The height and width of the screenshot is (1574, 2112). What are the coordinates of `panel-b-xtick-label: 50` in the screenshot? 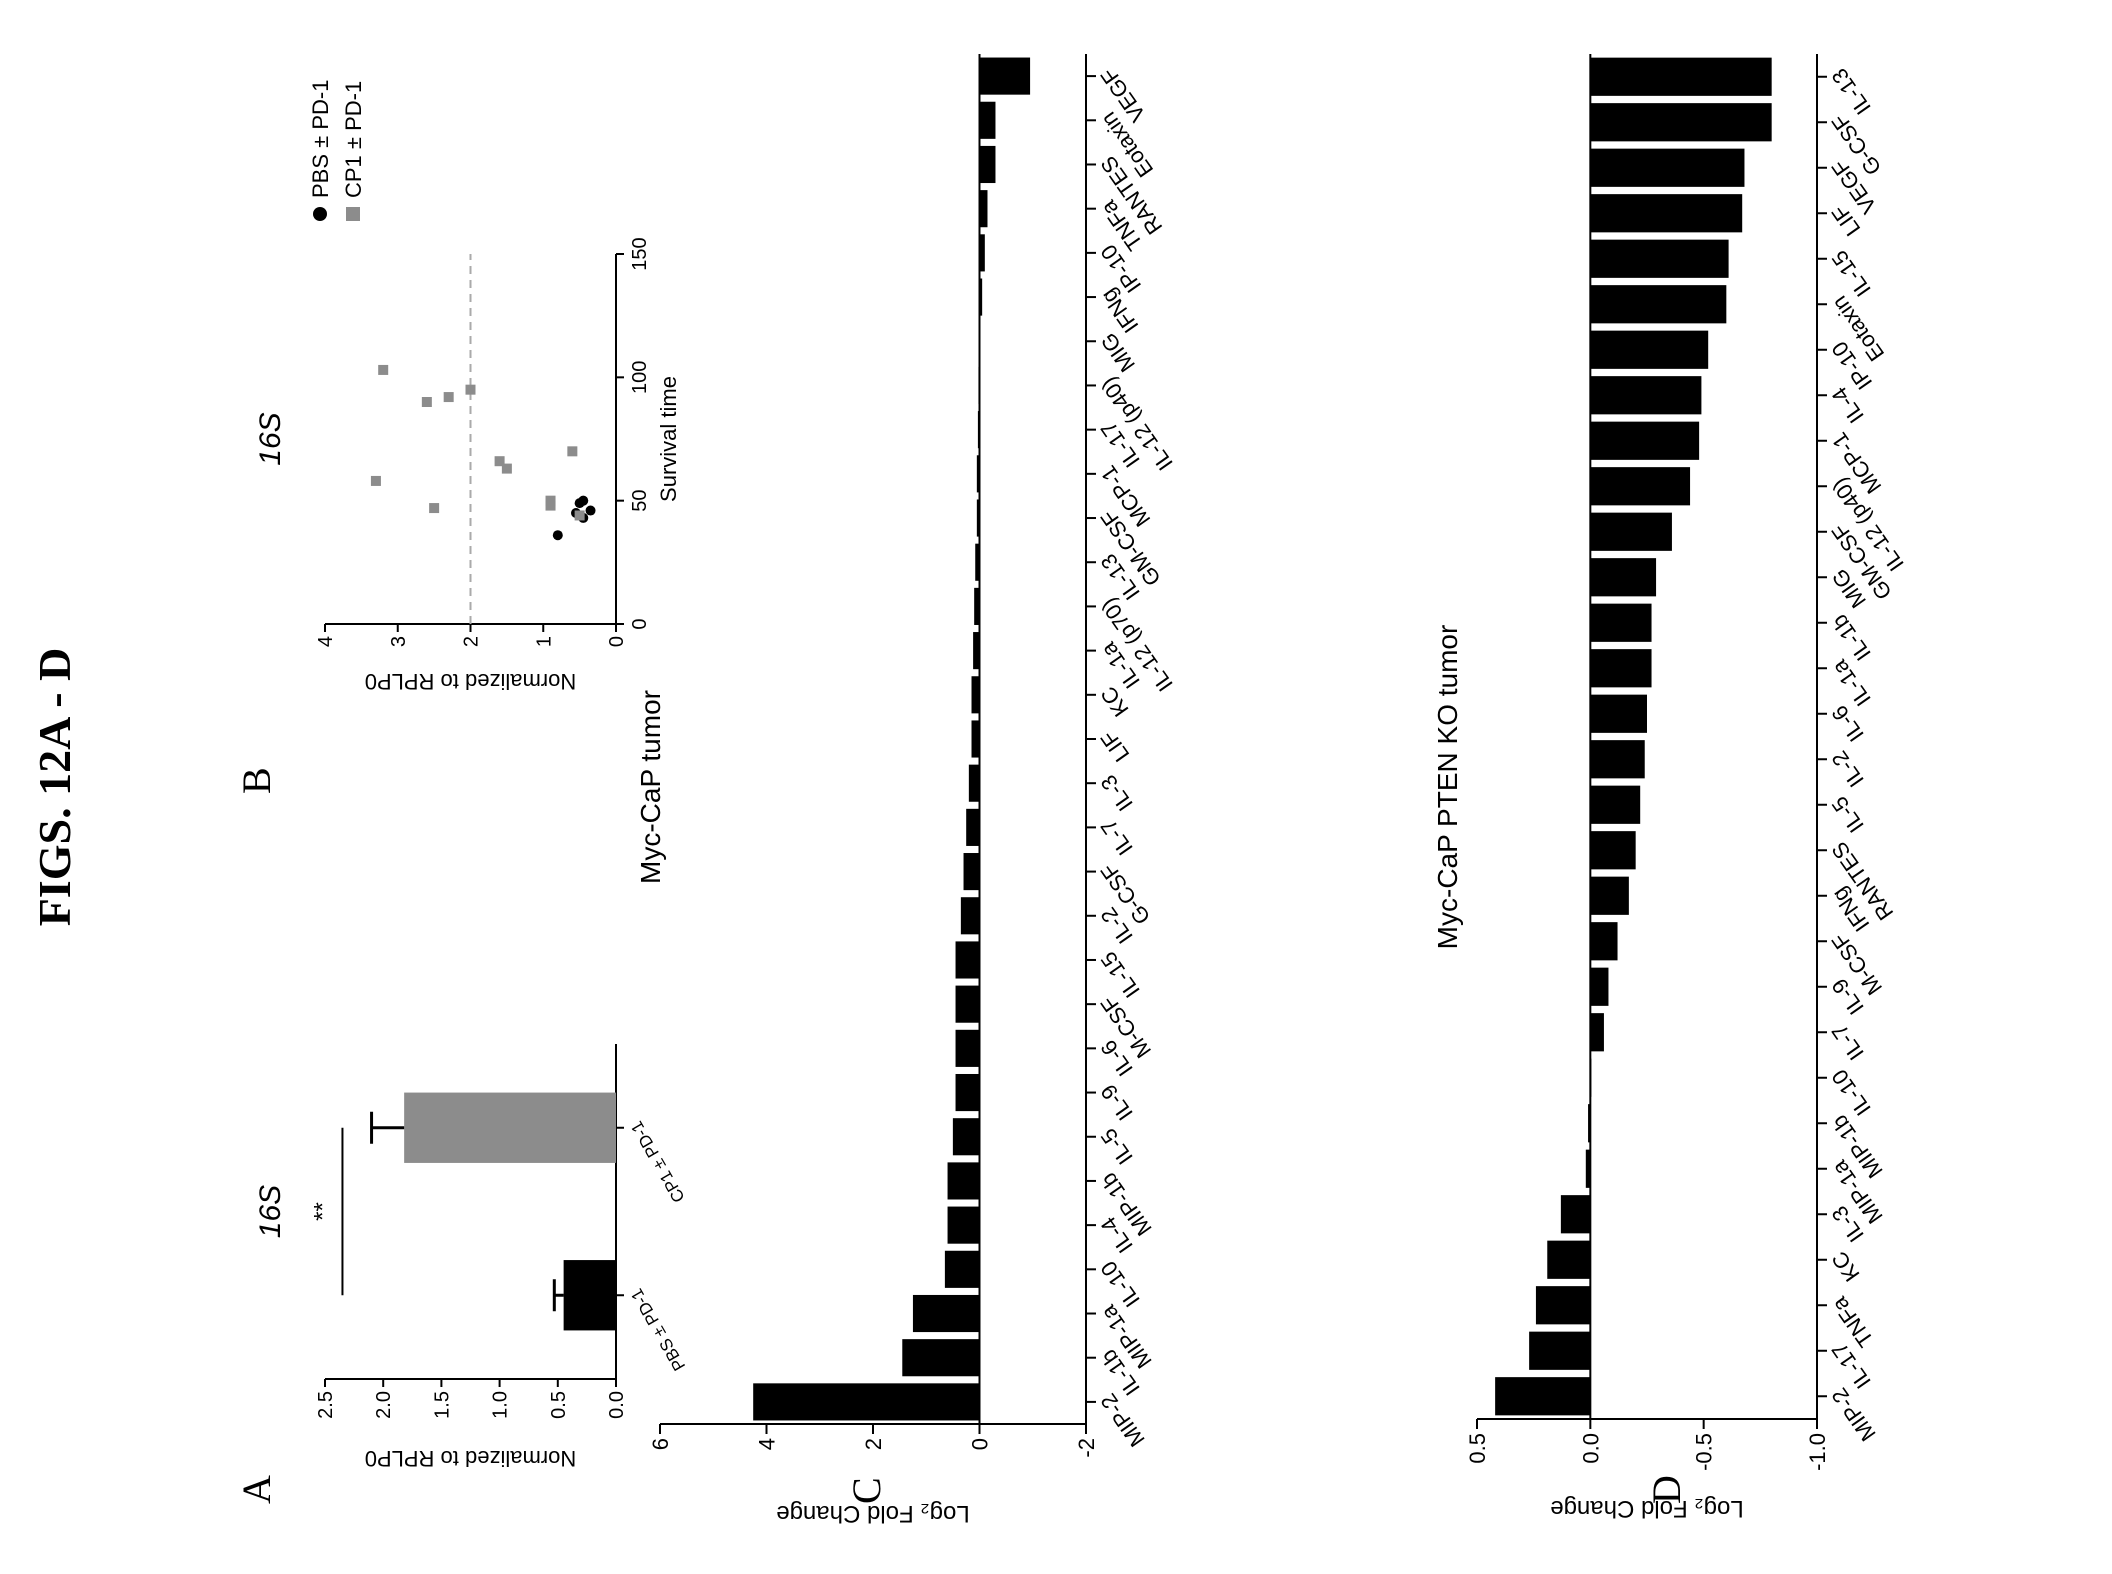 It's located at (640, 501).